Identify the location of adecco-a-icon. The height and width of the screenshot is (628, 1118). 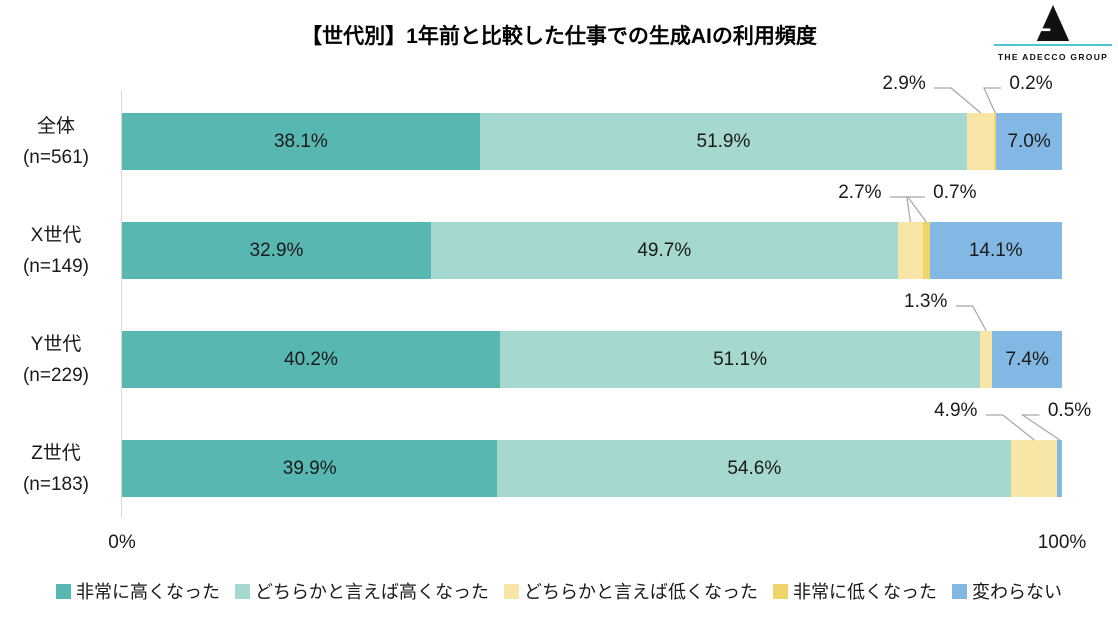
(1052, 23).